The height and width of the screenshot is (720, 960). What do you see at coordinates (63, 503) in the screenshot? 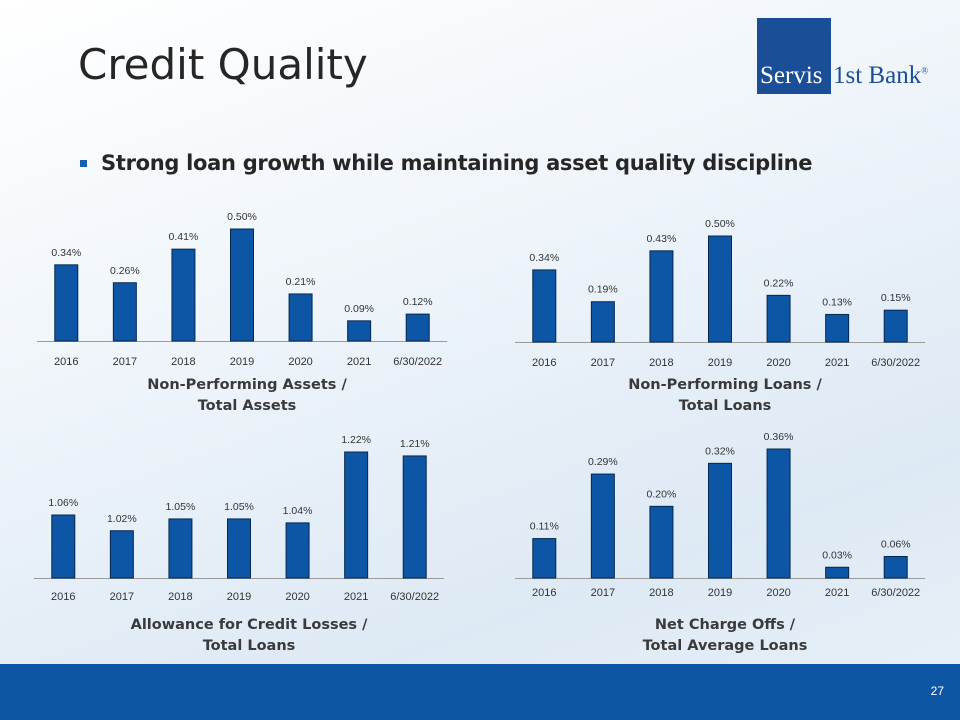
I see `chart-acl-data-label: 1.06%` at bounding box center [63, 503].